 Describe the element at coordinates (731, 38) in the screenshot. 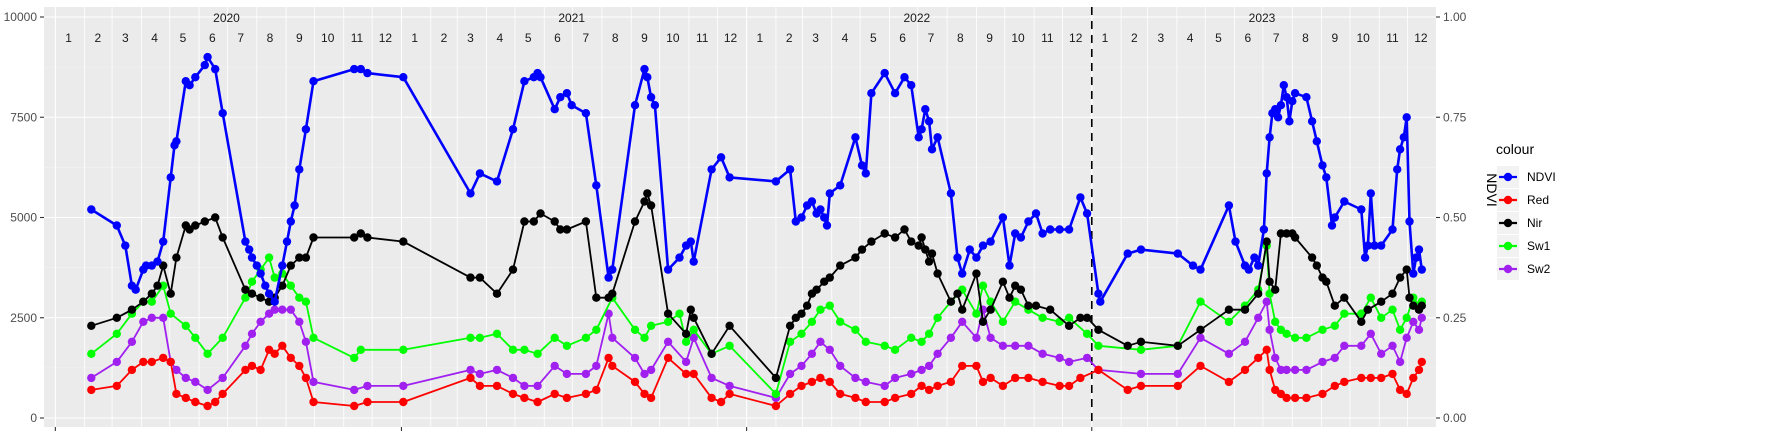

I see `month-label: 12` at that location.